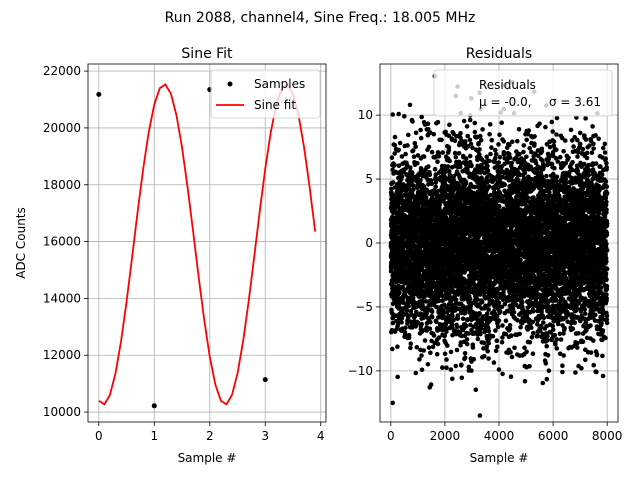 This screenshot has height=480, width=640. I want to click on sine-fit-title: Sine Fit, so click(207, 54).